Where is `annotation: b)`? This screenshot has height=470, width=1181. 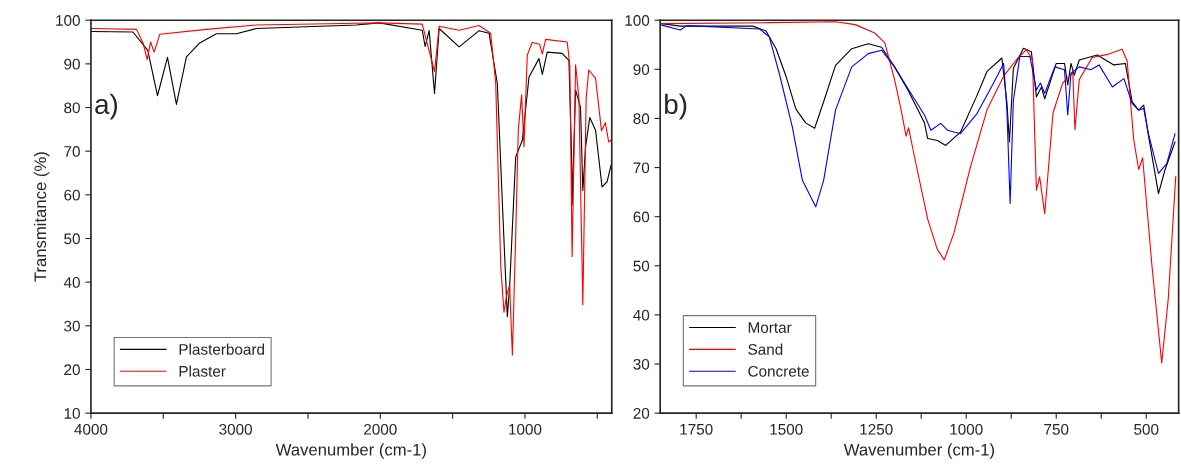
annotation: b) is located at coordinates (676, 106).